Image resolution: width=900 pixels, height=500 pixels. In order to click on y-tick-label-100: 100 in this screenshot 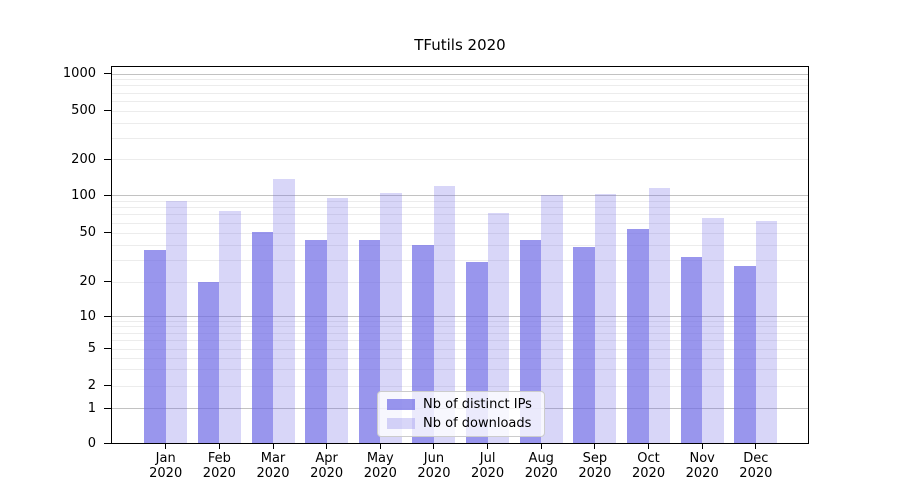, I will do `click(83, 195)`.